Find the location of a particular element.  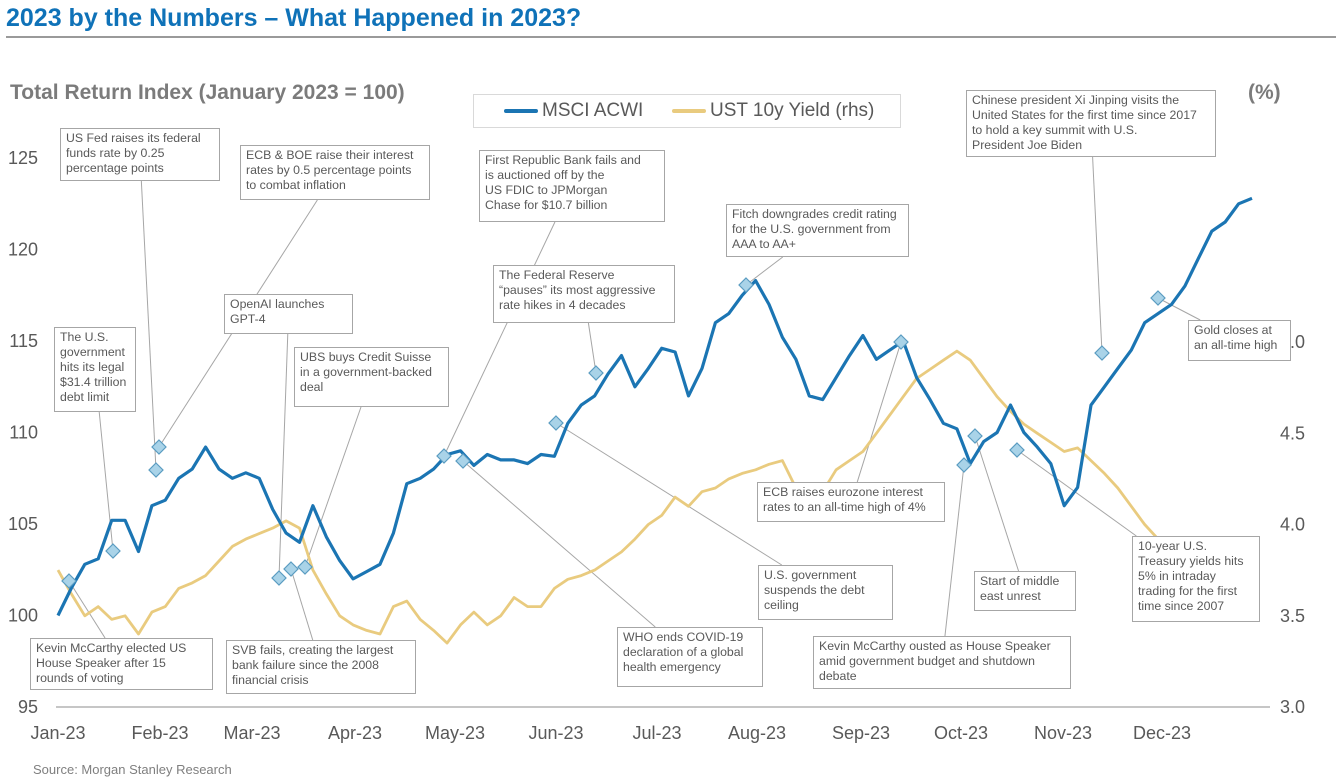

annotation-line: rate hikes in 4 decades is located at coordinates (562, 305).